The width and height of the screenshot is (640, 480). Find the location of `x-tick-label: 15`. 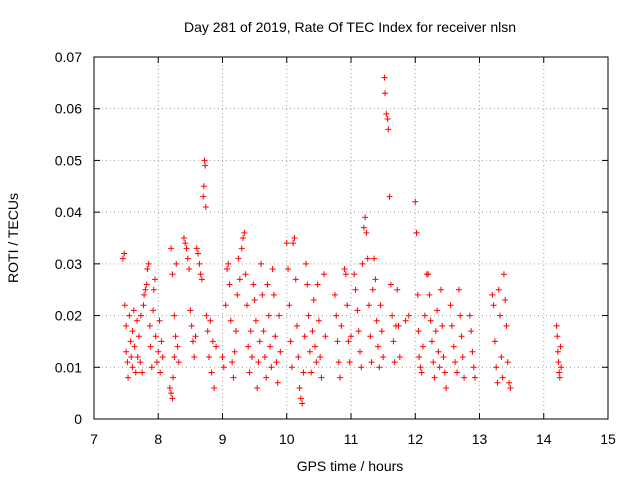

x-tick-label: 15 is located at coordinates (608, 439).